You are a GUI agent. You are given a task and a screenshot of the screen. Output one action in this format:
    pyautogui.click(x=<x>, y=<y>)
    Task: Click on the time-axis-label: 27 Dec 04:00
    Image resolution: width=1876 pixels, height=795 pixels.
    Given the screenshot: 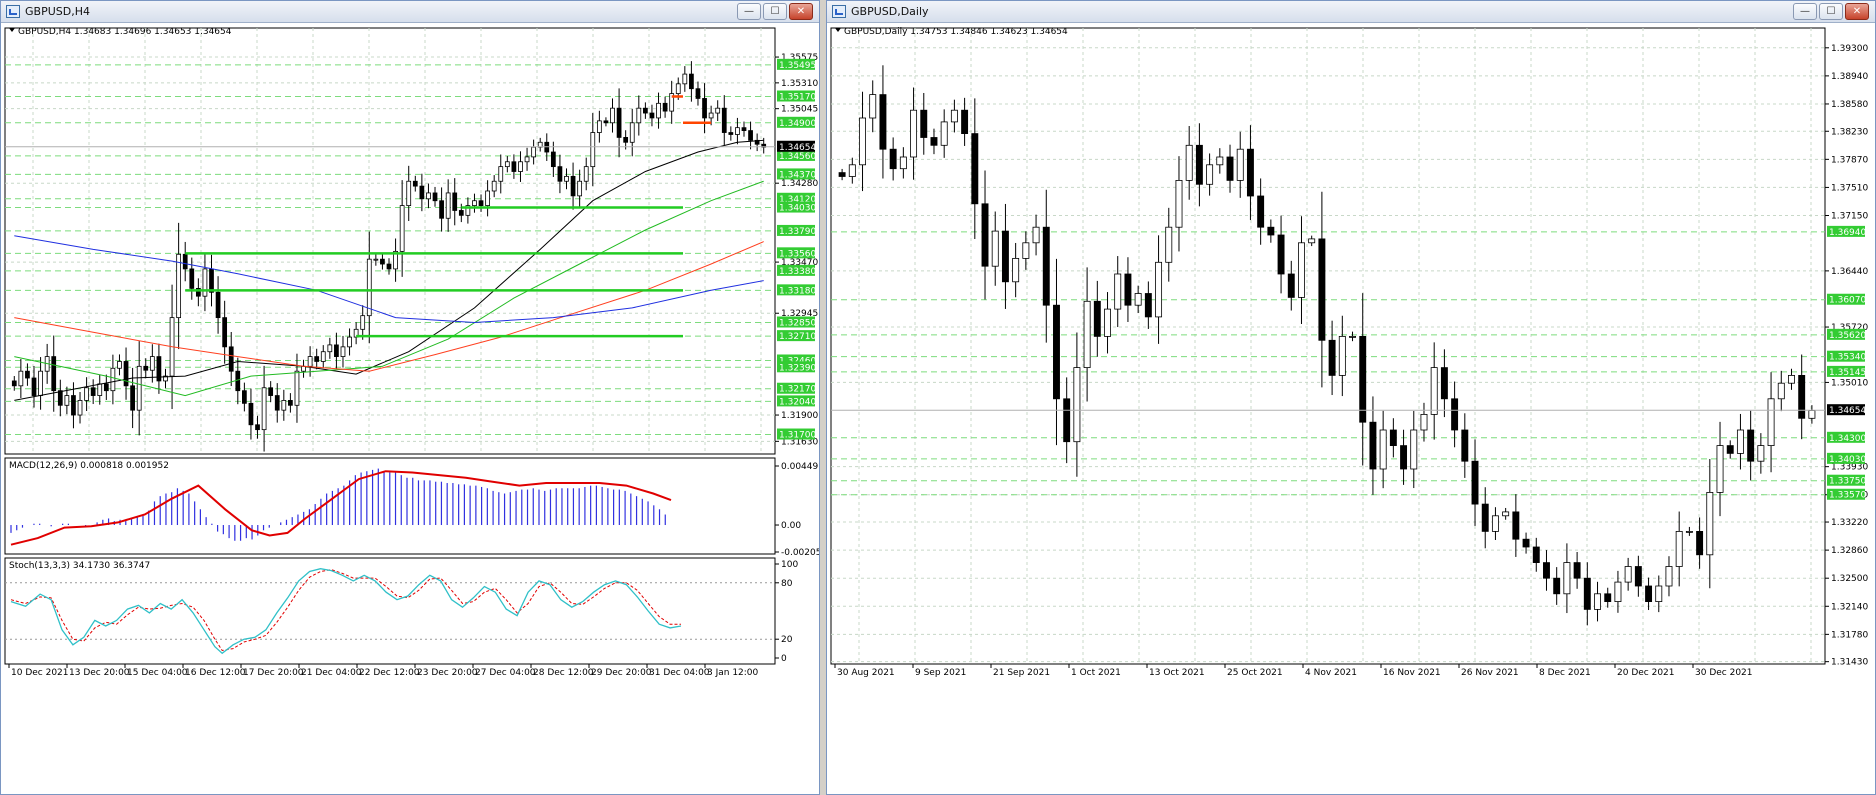 What is the action you would take?
    pyautogui.click(x=505, y=673)
    